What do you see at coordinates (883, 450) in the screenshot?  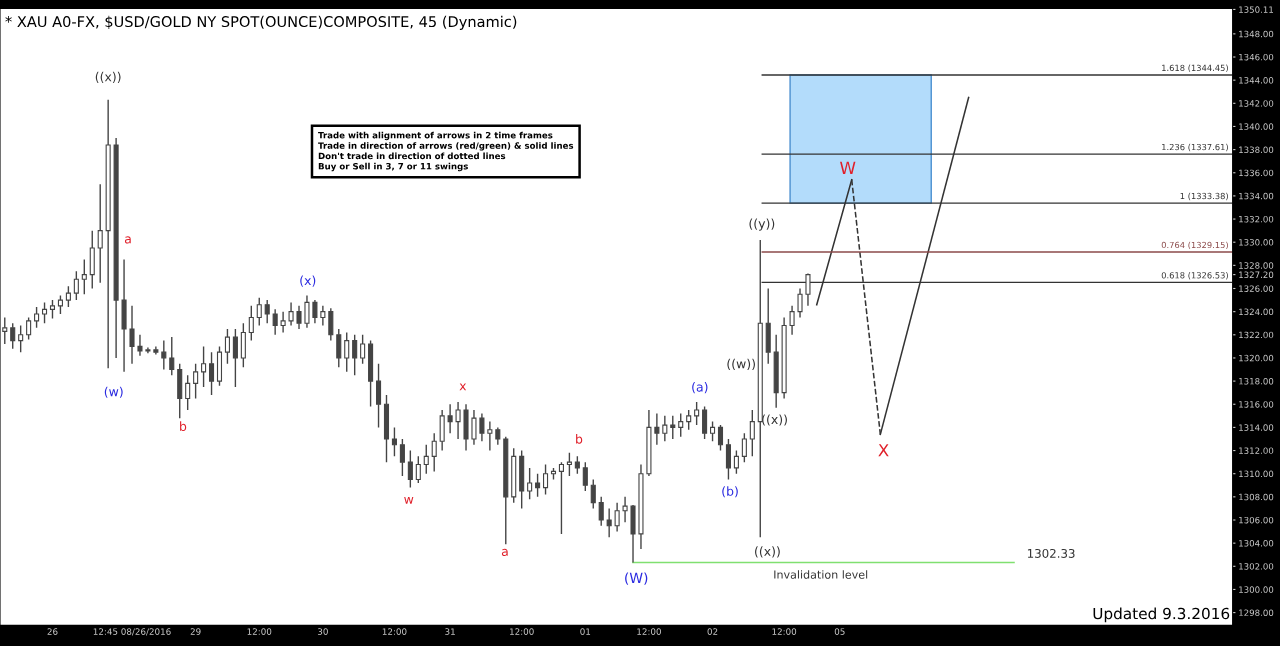 I see `annotation: X` at bounding box center [883, 450].